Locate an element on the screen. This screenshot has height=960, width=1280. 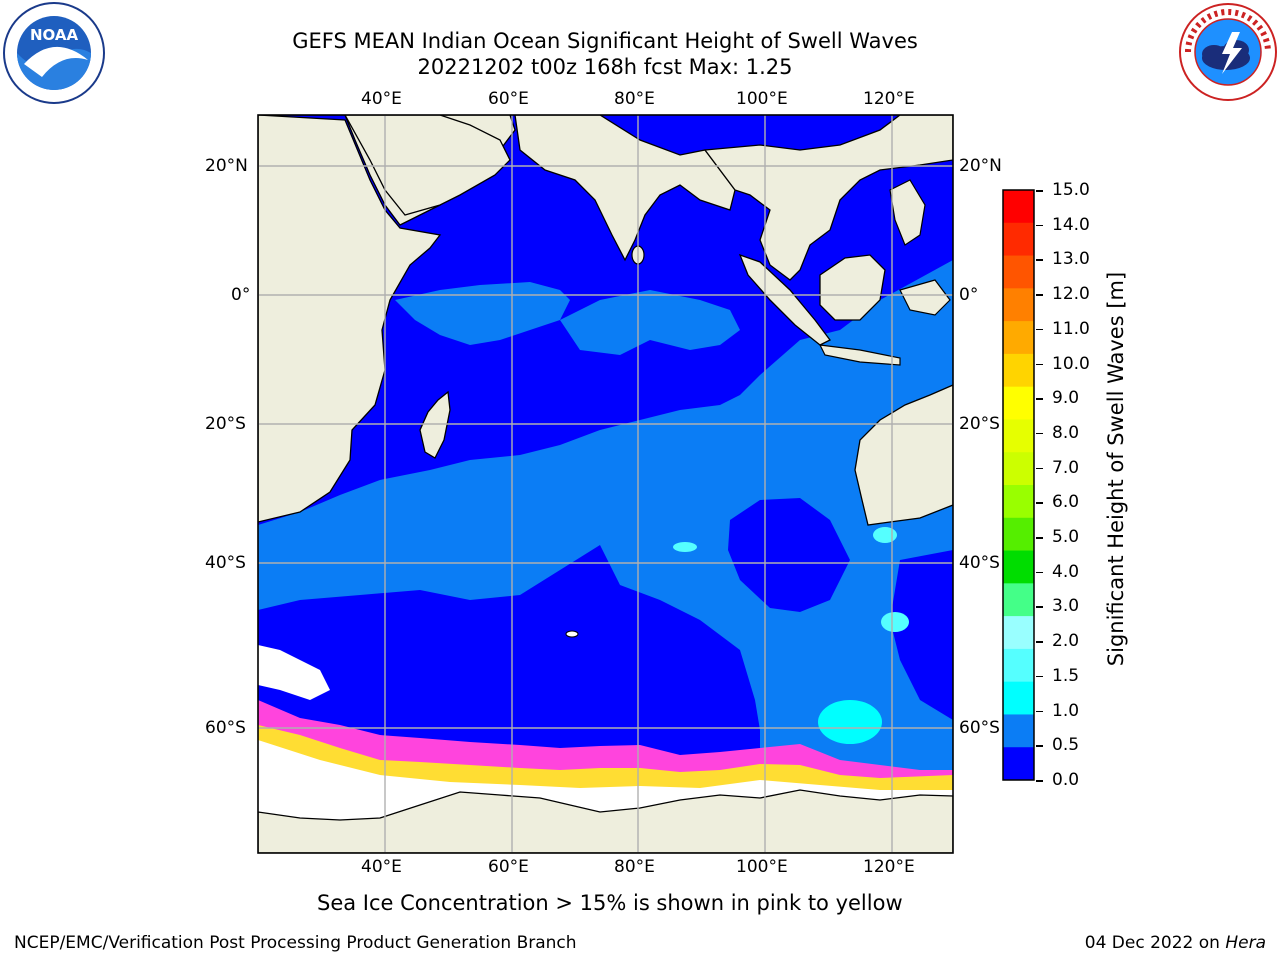
footer-timestamp: 04 Dec 2022 on Hera is located at coordinates (1175, 943).